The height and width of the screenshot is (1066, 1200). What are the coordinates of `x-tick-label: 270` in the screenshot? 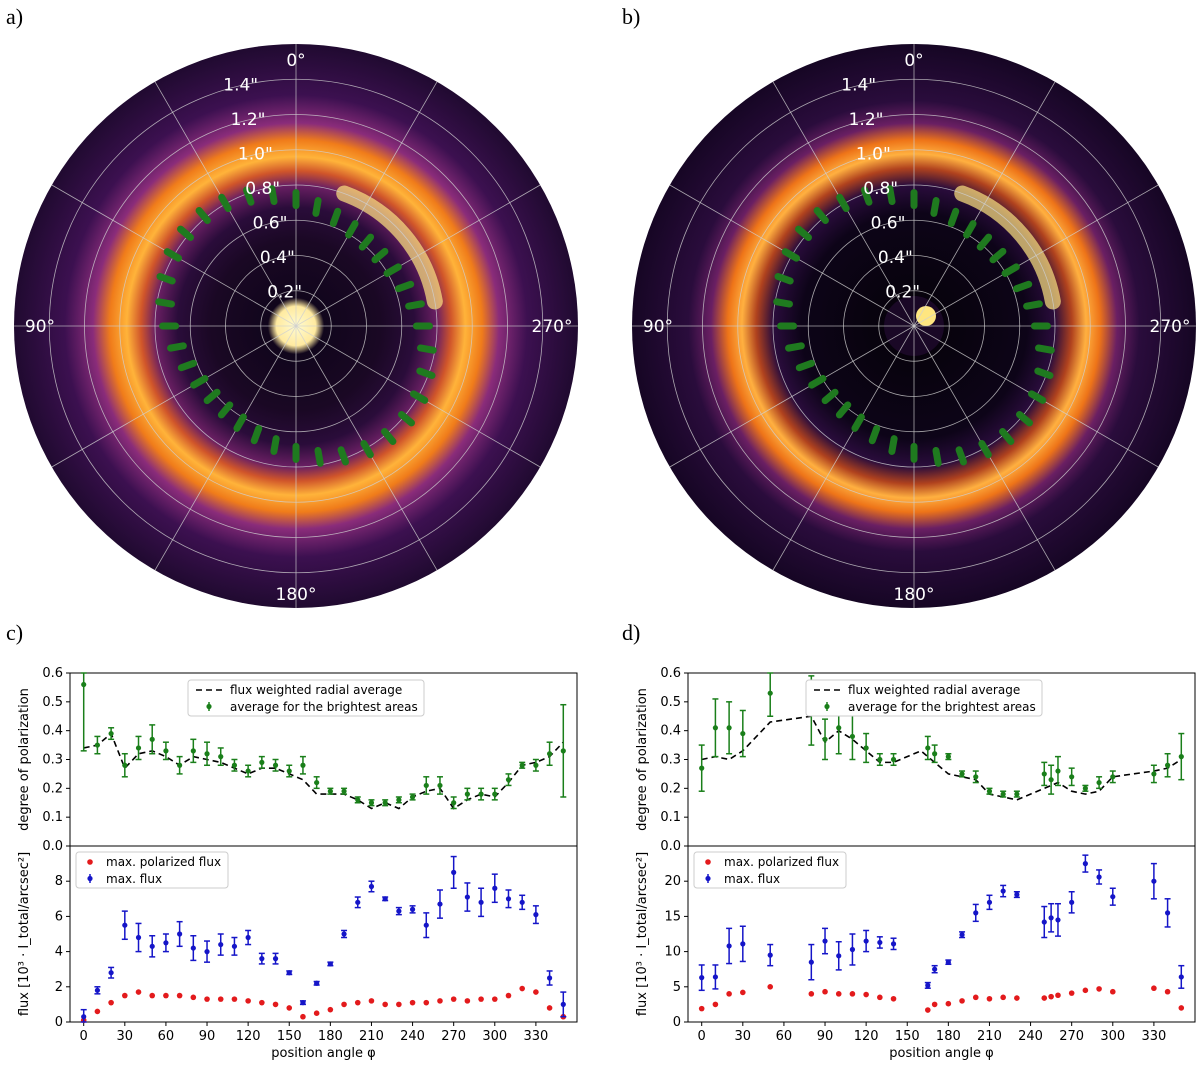 It's located at (453, 1036).